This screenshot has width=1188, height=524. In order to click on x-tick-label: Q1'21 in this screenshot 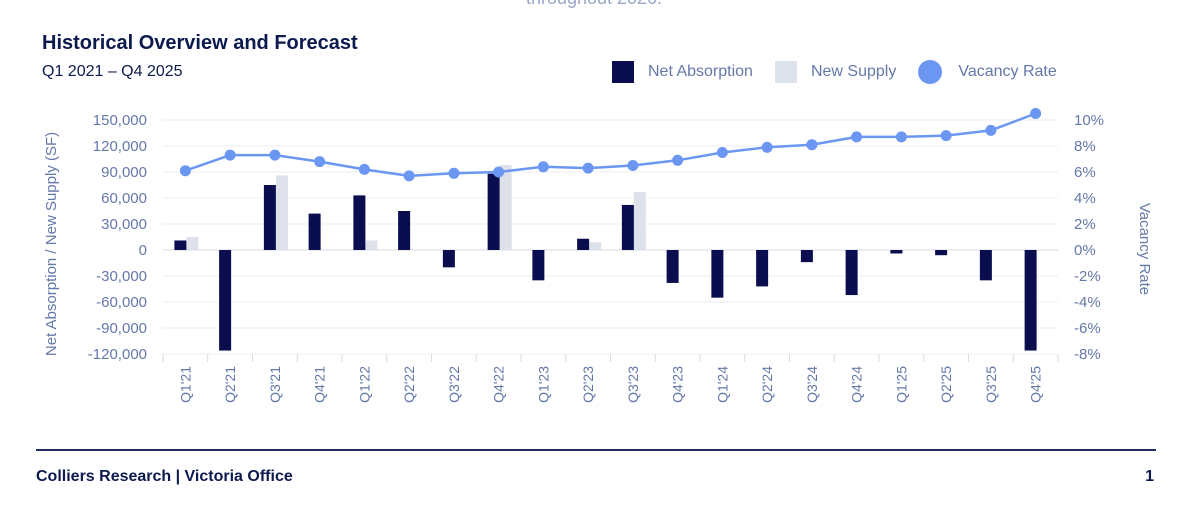, I will do `click(185, 384)`.